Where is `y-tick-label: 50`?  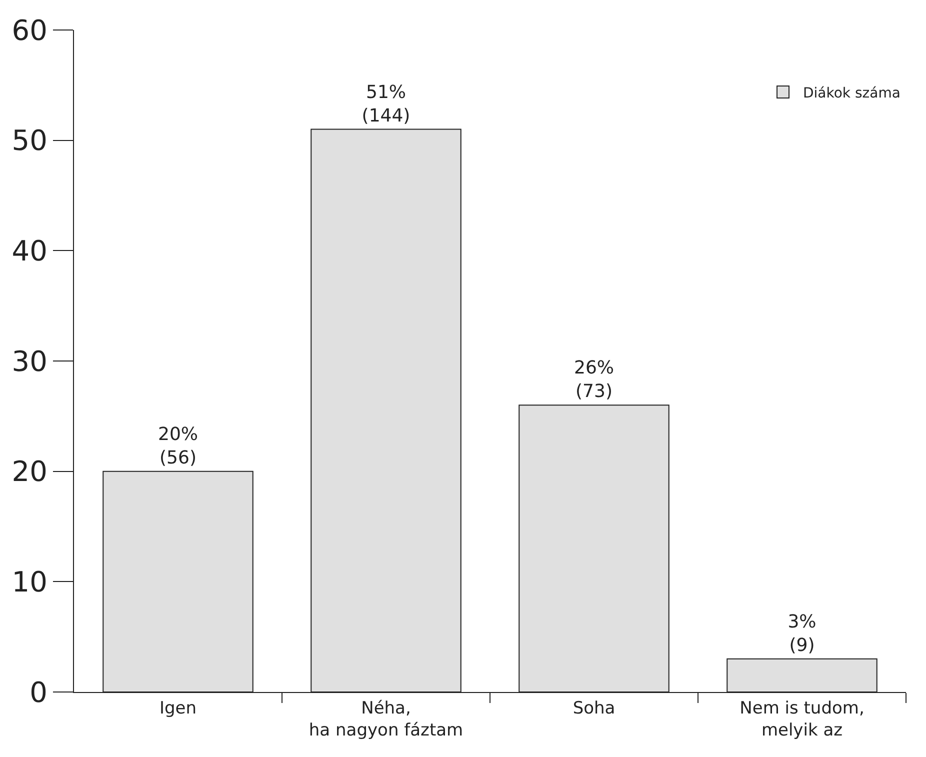 y-tick-label: 50 is located at coordinates (30, 141).